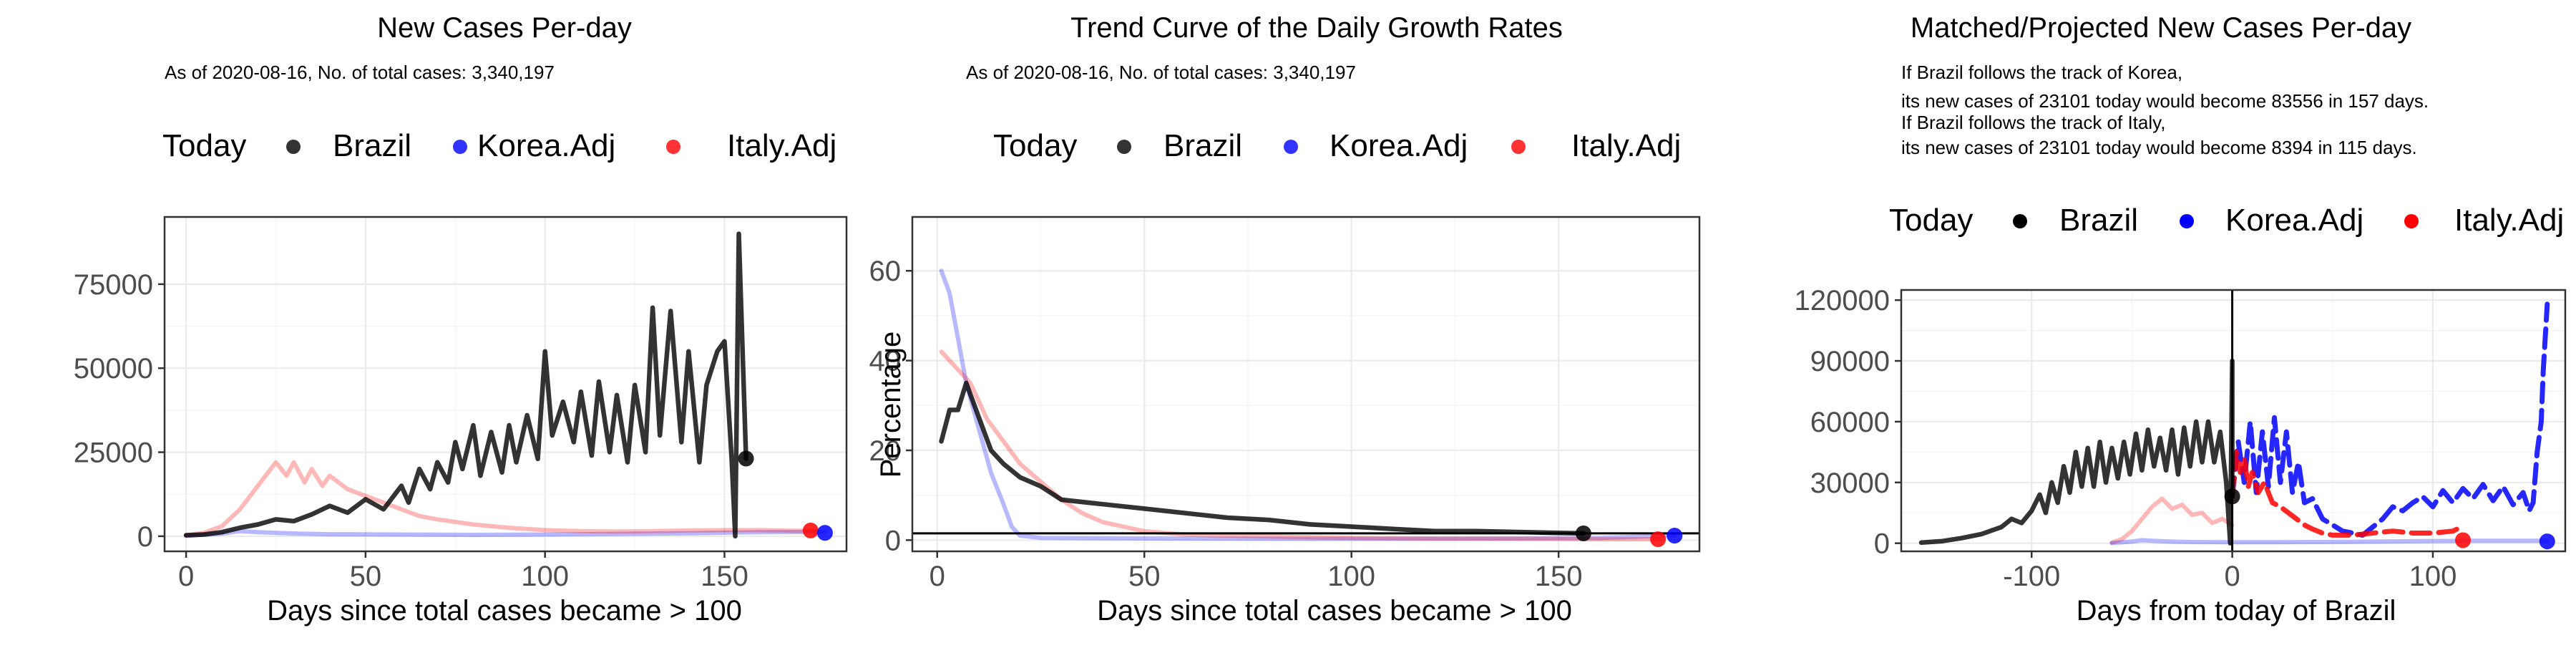 The width and height of the screenshot is (2576, 648). I want to click on chart-title: Trend Curve of the Daily Growth Rates, so click(1316, 28).